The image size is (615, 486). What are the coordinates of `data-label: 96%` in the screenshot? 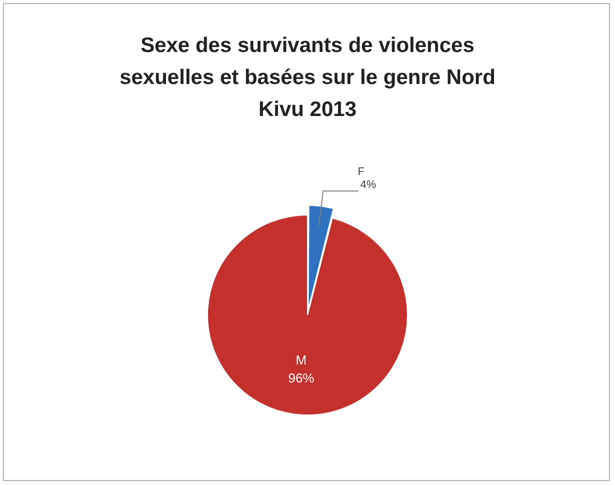 It's located at (301, 378).